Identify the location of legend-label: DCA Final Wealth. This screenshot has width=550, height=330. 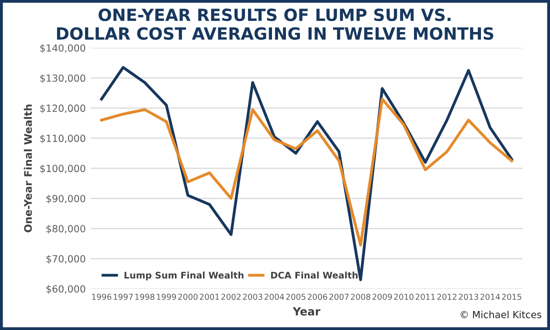
(314, 275).